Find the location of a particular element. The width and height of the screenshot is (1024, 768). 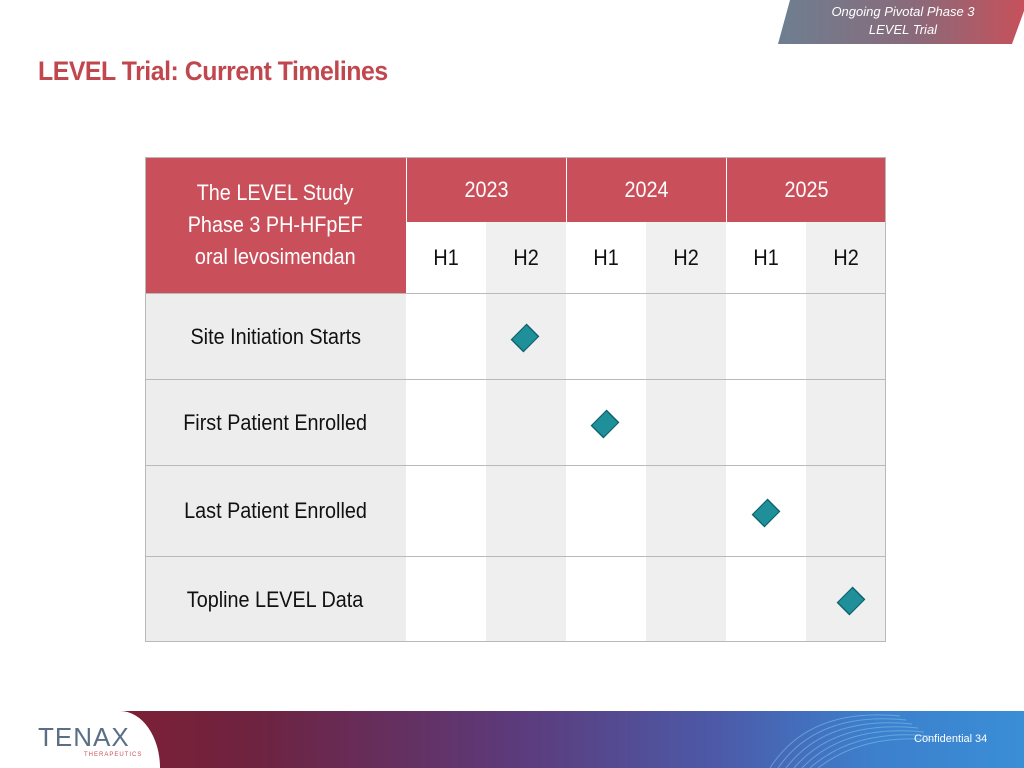

banner-line-1: Ongoing Pivotal Phase 3 is located at coordinates (903, 11).